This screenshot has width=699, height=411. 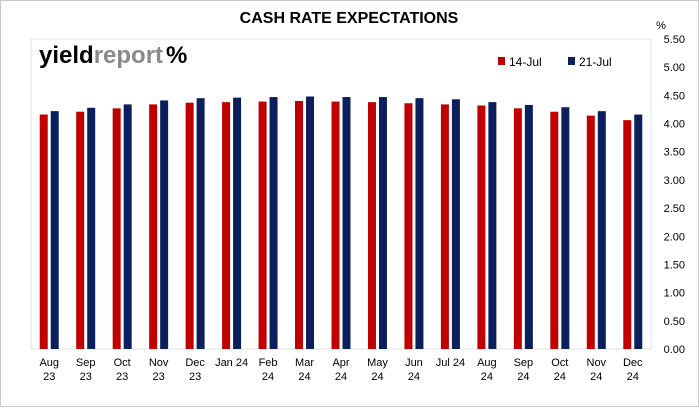 I want to click on y-tick-label: 4.50, so click(x=674, y=96).